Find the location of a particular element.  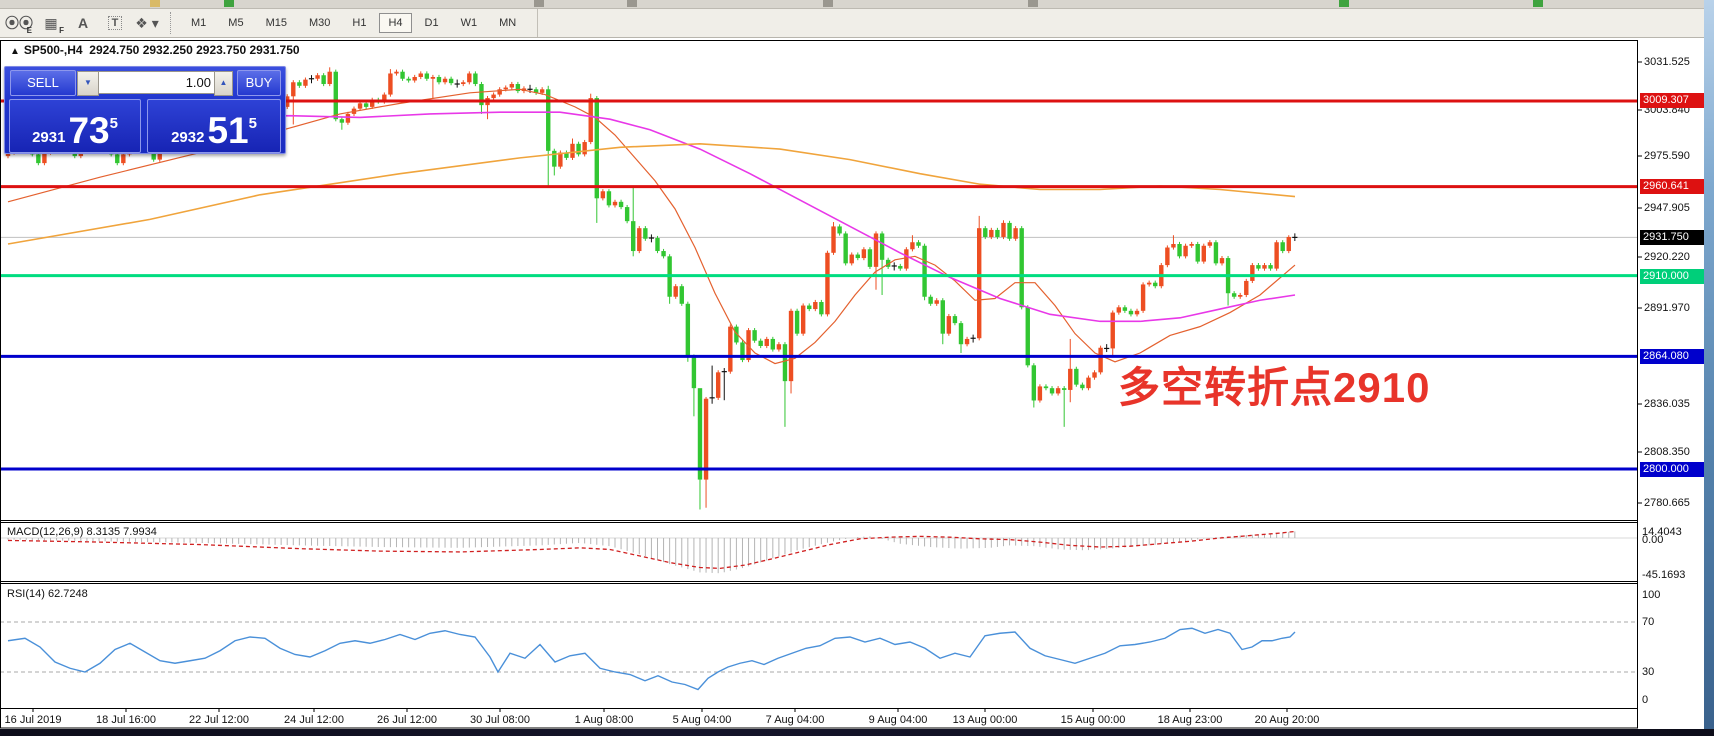

ma-slow-line is located at coordinates (651, 193).